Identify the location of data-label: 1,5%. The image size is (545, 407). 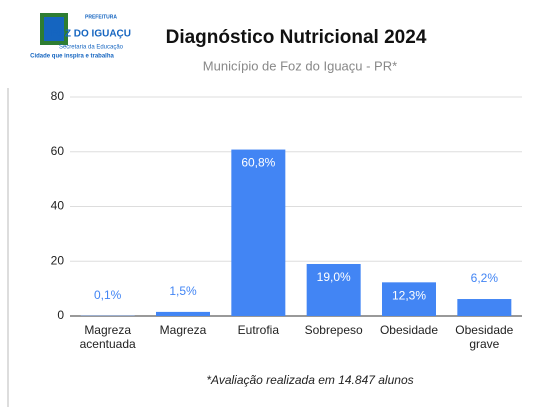
(183, 291).